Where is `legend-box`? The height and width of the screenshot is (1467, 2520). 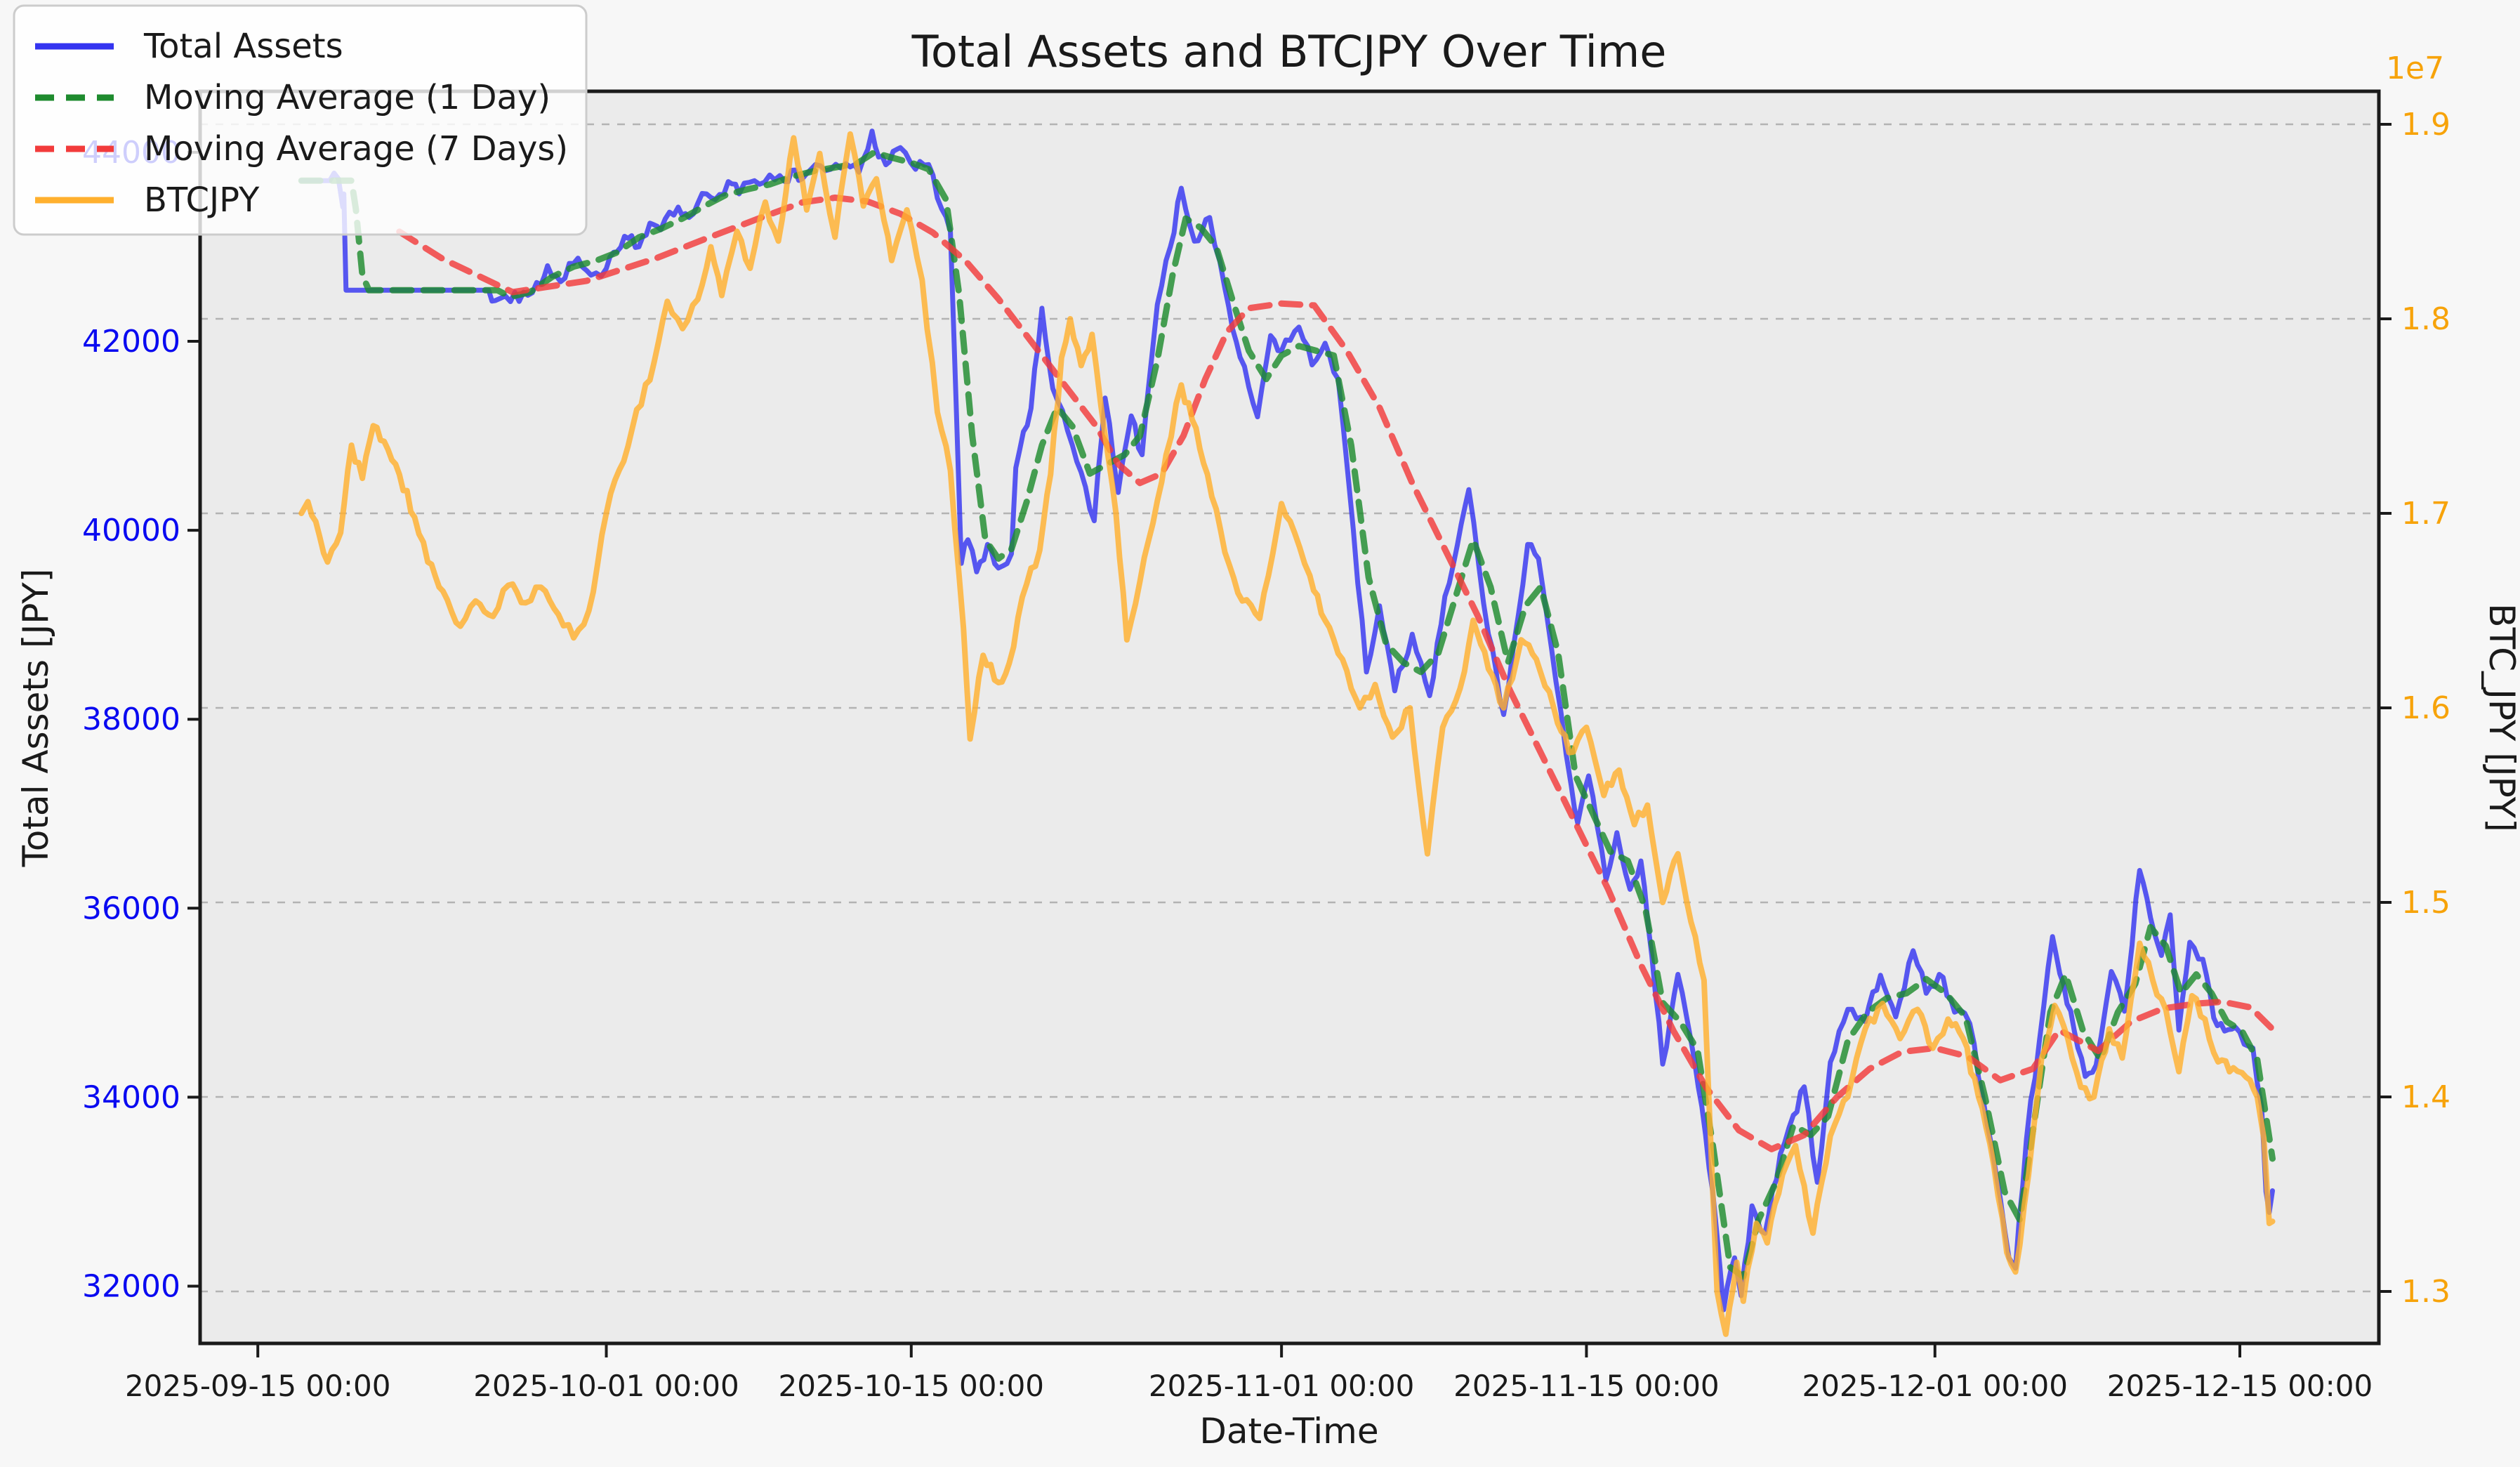
legend-box is located at coordinates (301, 120).